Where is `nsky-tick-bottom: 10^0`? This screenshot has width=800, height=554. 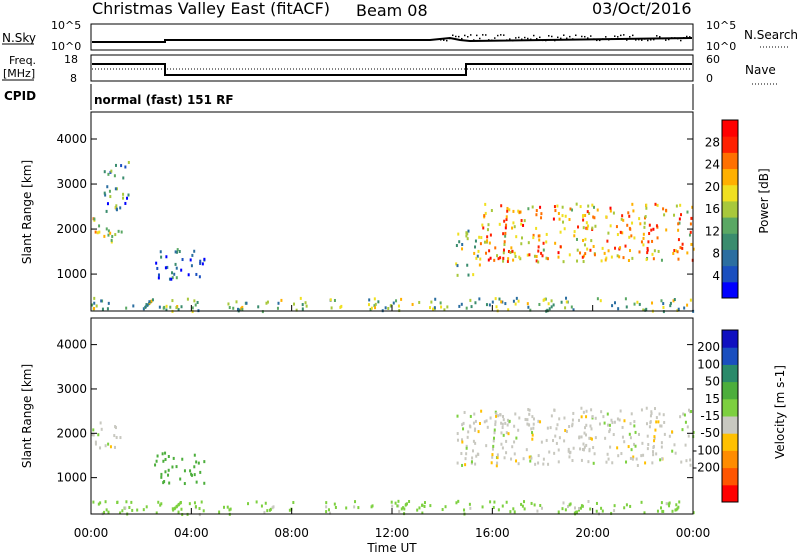 nsky-tick-bottom: 10^0 is located at coordinates (66, 46).